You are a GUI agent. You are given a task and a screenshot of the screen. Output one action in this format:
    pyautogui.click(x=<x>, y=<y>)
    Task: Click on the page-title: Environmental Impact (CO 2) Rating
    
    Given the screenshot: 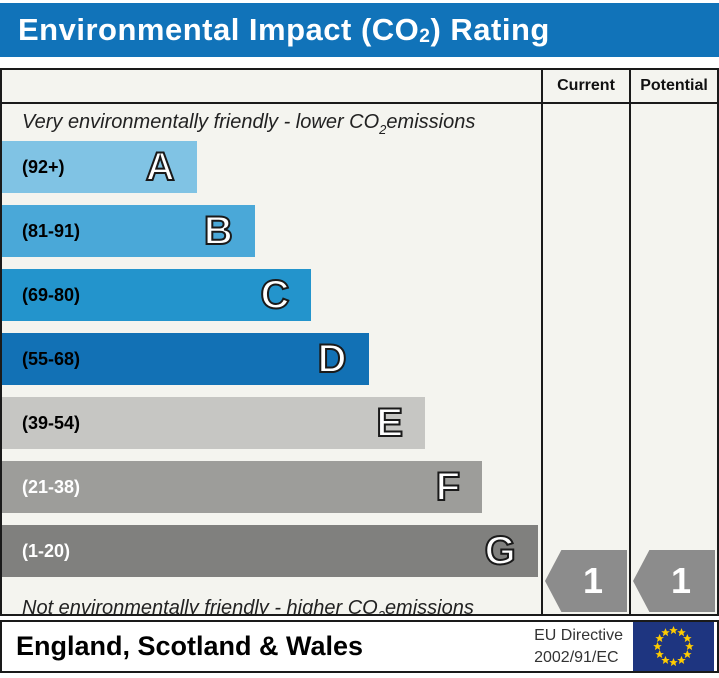 What is the action you would take?
    pyautogui.click(x=359, y=30)
    